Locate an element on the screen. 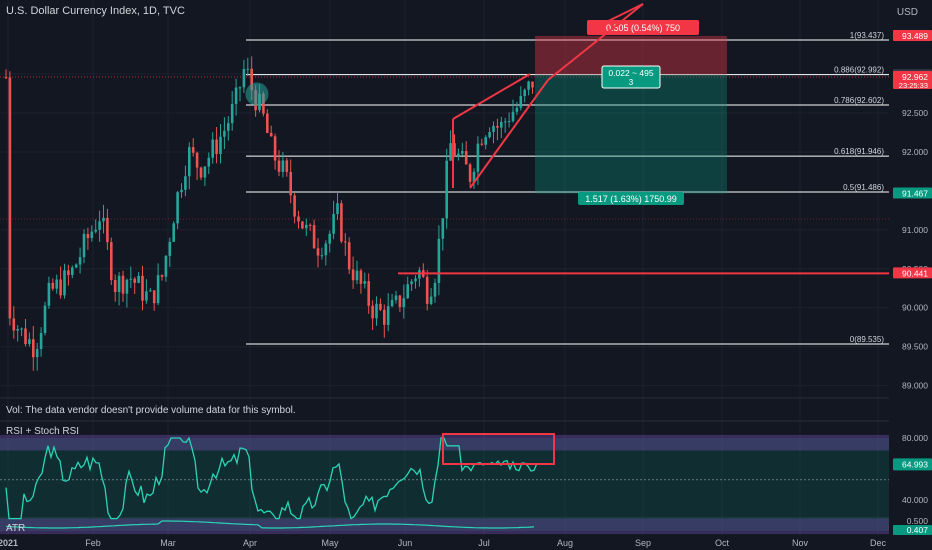  price-tick-label: 91.000 is located at coordinates (915, 230).